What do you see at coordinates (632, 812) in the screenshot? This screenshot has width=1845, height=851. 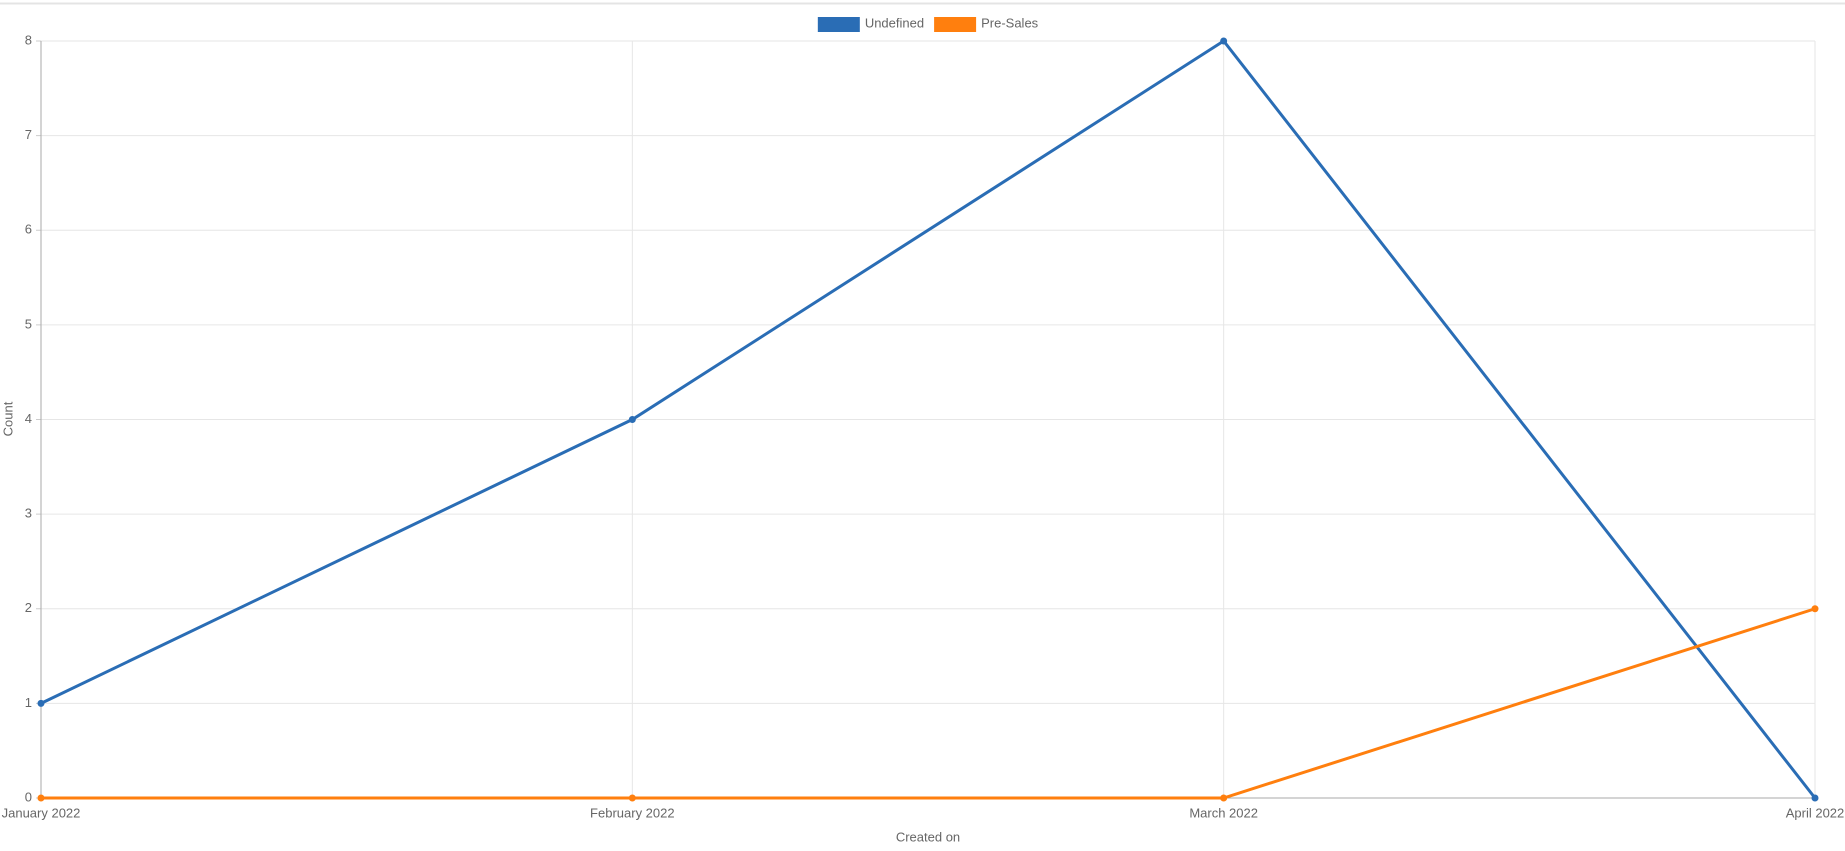 I see `x-tick-label: February 2022` at bounding box center [632, 812].